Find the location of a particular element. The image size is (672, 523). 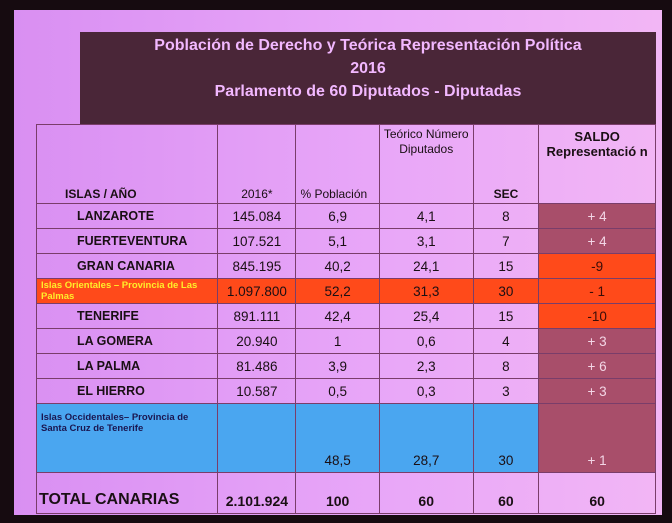

total-sec: 60 is located at coordinates (506, 493).